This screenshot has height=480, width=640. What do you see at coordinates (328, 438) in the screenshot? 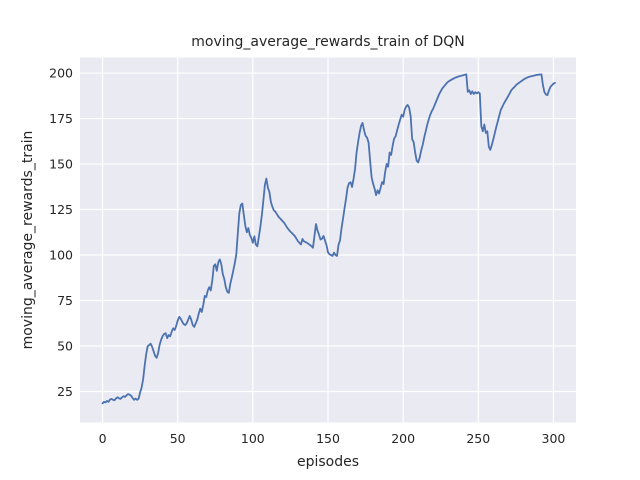
I see `x-tick-label: 150` at bounding box center [328, 438].